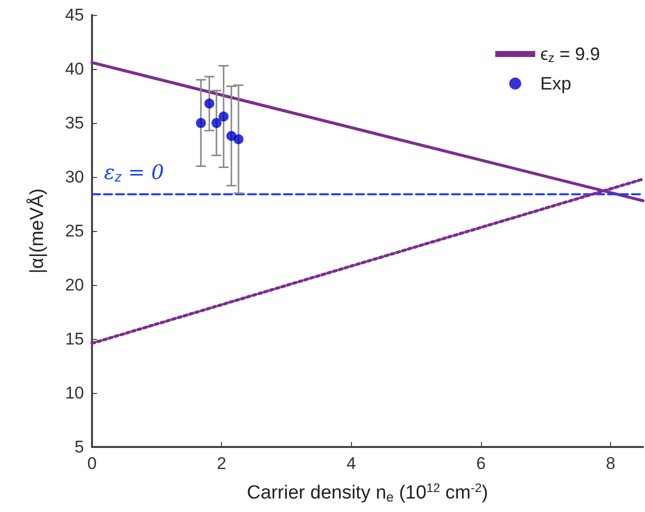 This screenshot has height=512, width=645. I want to click on y-axis-title: |α|(meVÅ), so click(37, 231).